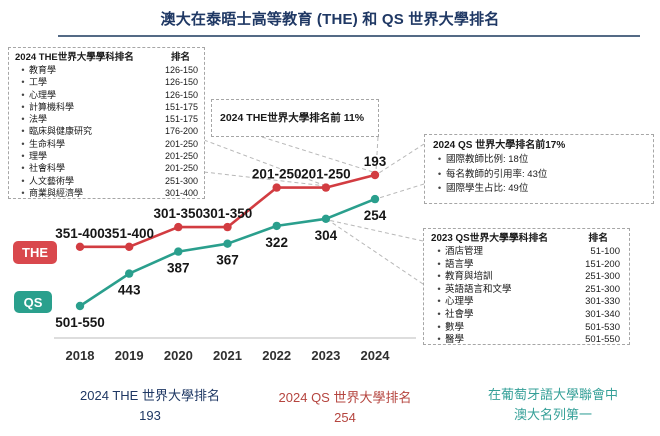  I want to click on subject-name: 社會學, so click(459, 314).